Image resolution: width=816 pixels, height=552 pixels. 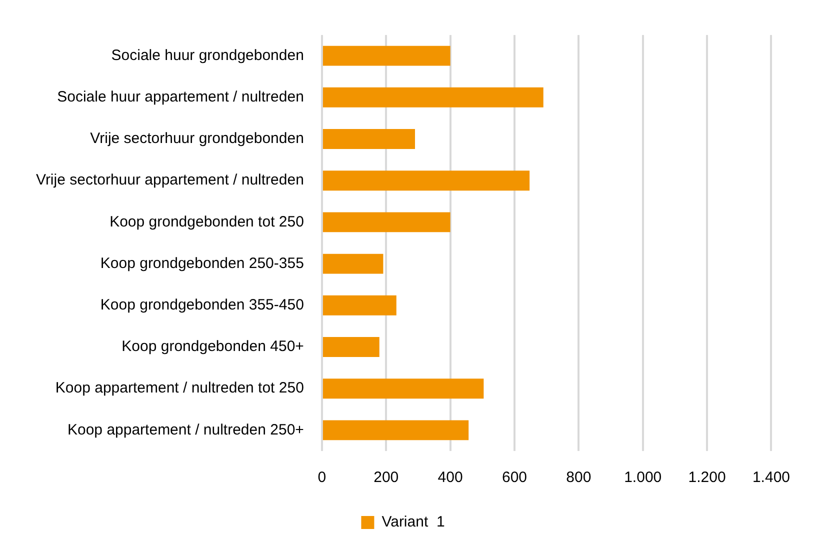 I want to click on y-tick-label: Sociale huur appartement / nultreden, so click(x=180, y=97).